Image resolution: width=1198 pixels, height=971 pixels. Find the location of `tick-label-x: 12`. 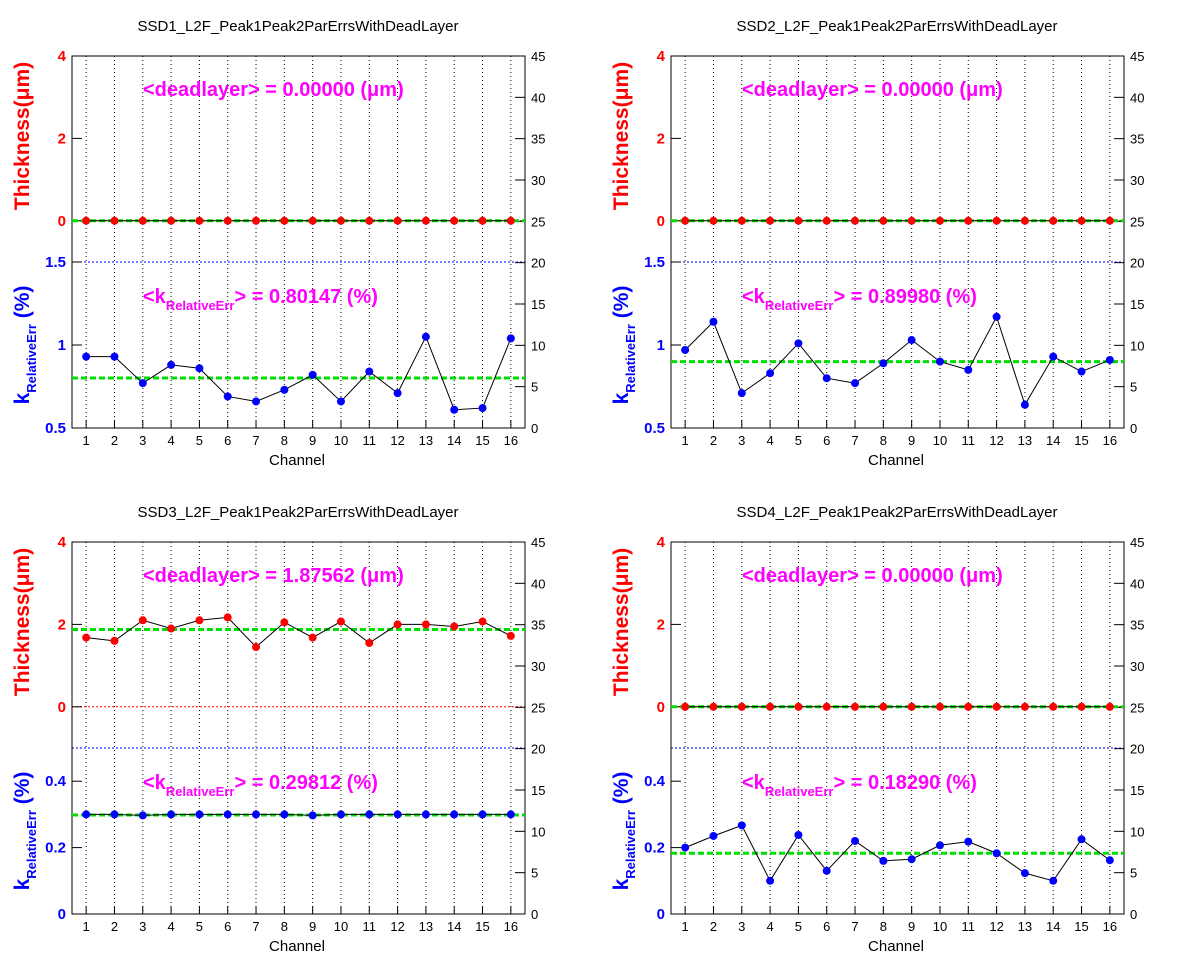

tick-label-x: 12 is located at coordinates (996, 440).